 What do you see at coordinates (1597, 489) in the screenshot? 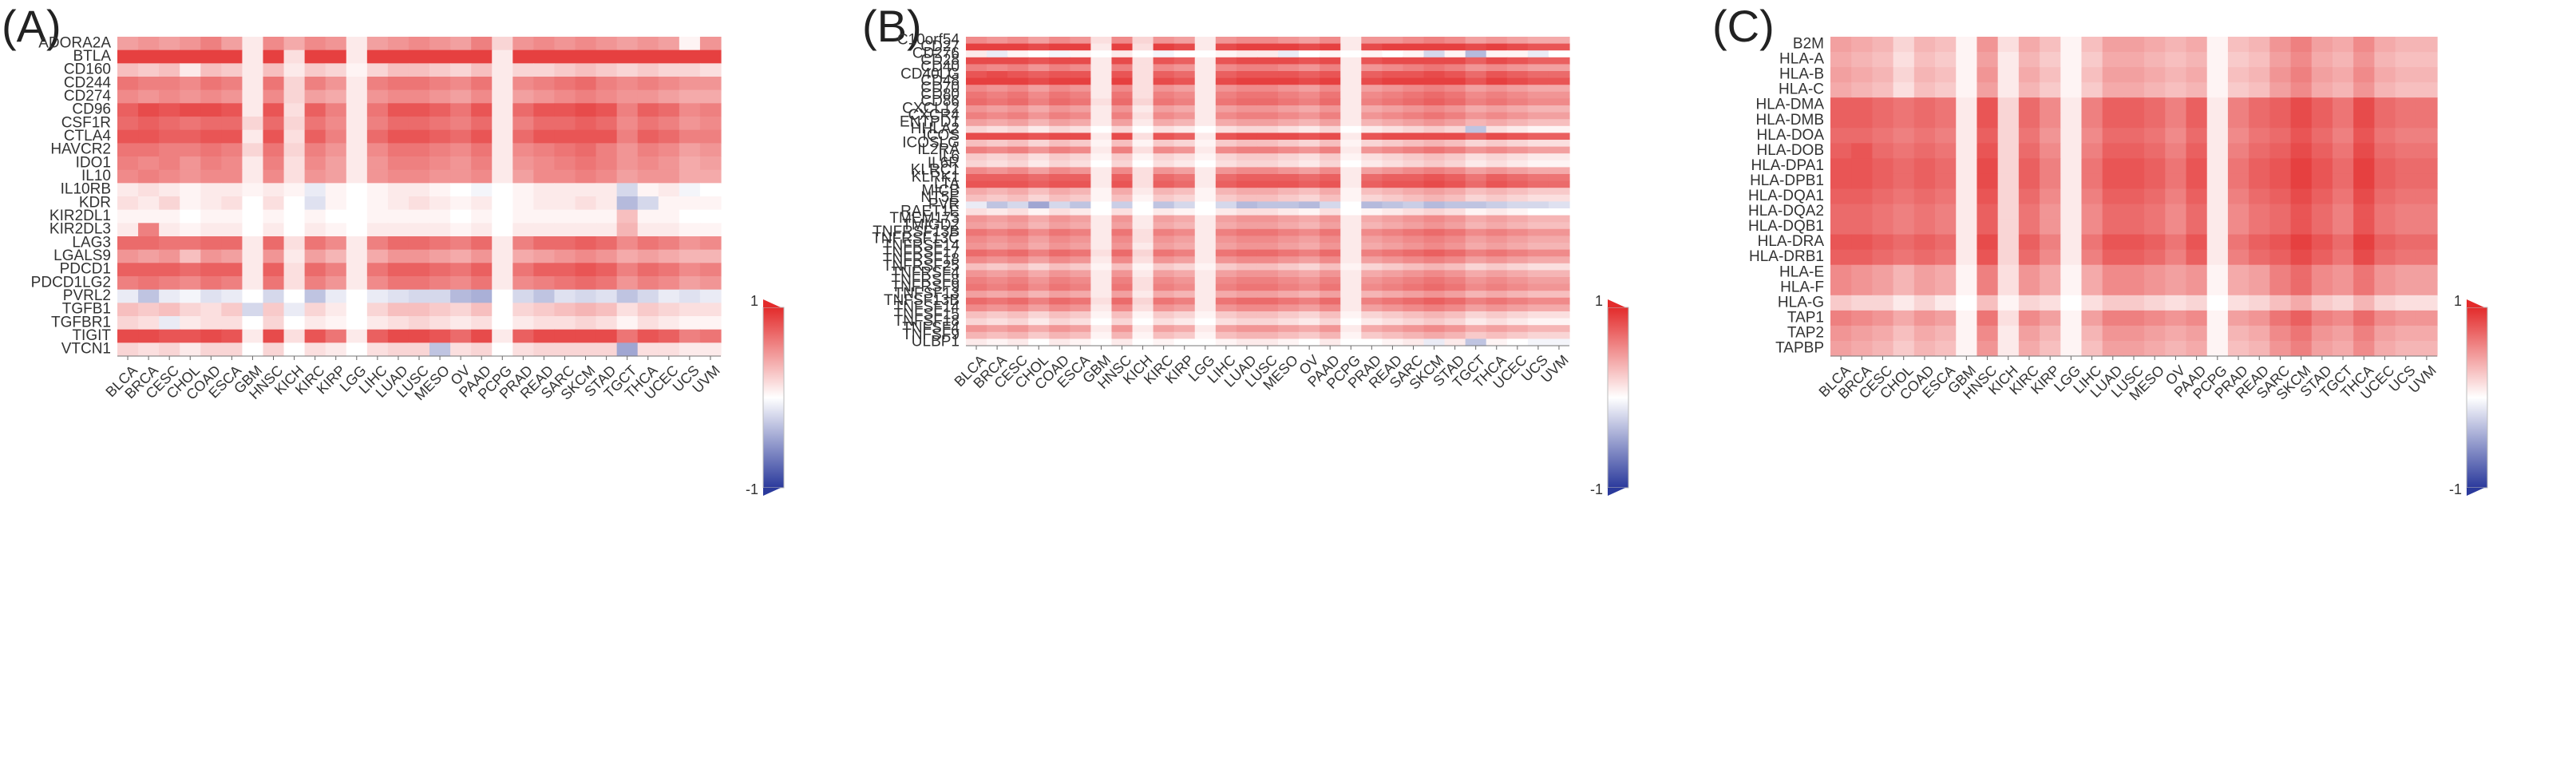
I see `legend-min-label: -1` at bounding box center [1597, 489].